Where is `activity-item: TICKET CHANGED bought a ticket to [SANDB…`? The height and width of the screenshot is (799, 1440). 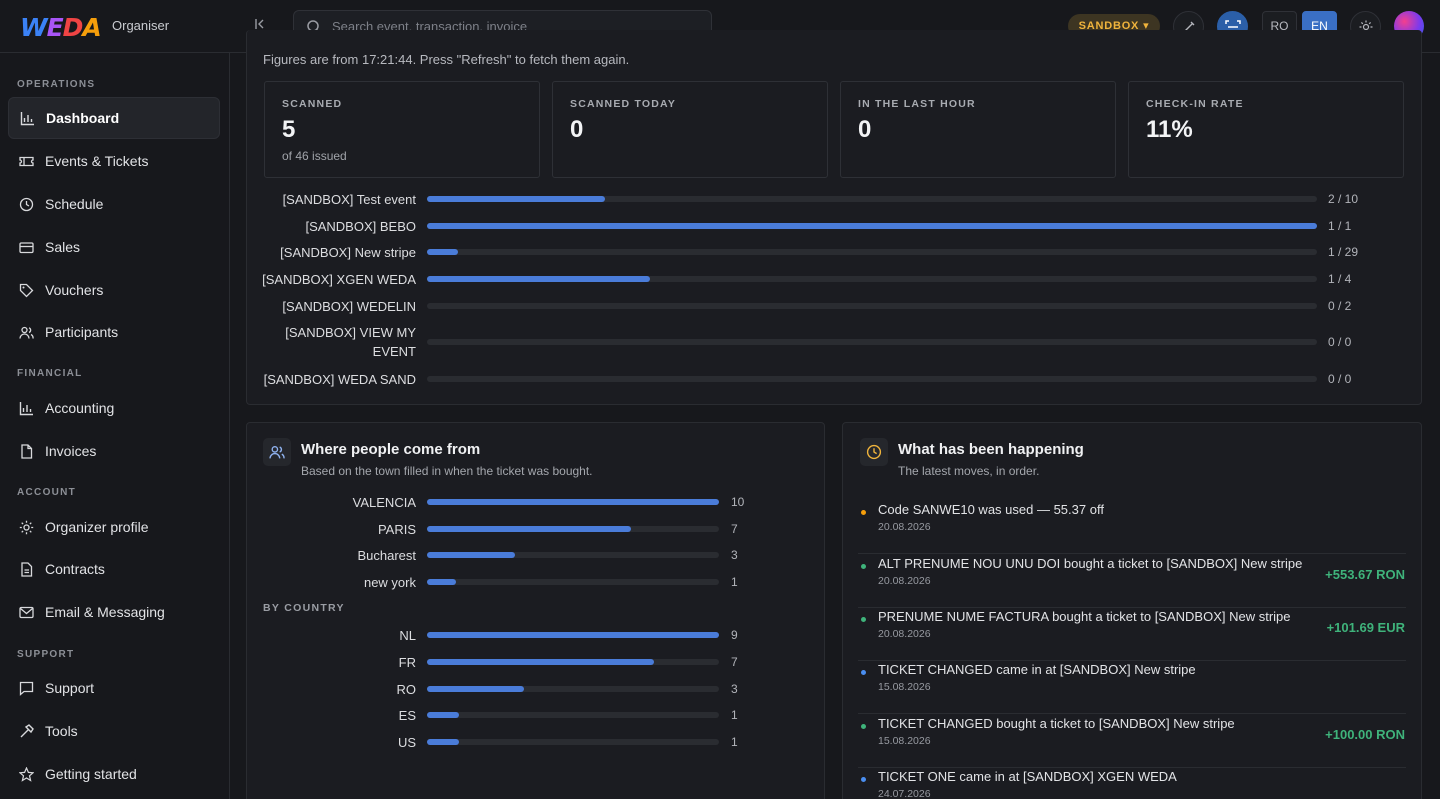 activity-item: TICKET CHANGED bought a ticket to [SANDB… is located at coordinates (1132, 741).